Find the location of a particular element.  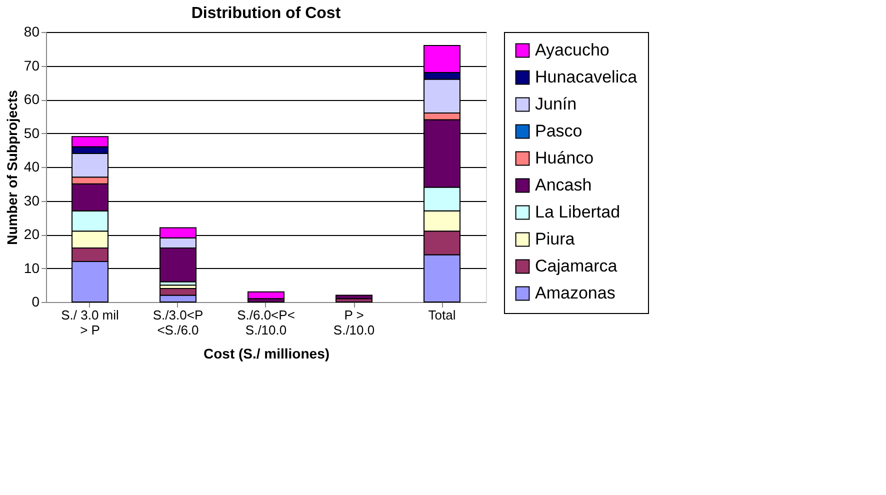

legend-label: Ayacucho is located at coordinates (572, 50).